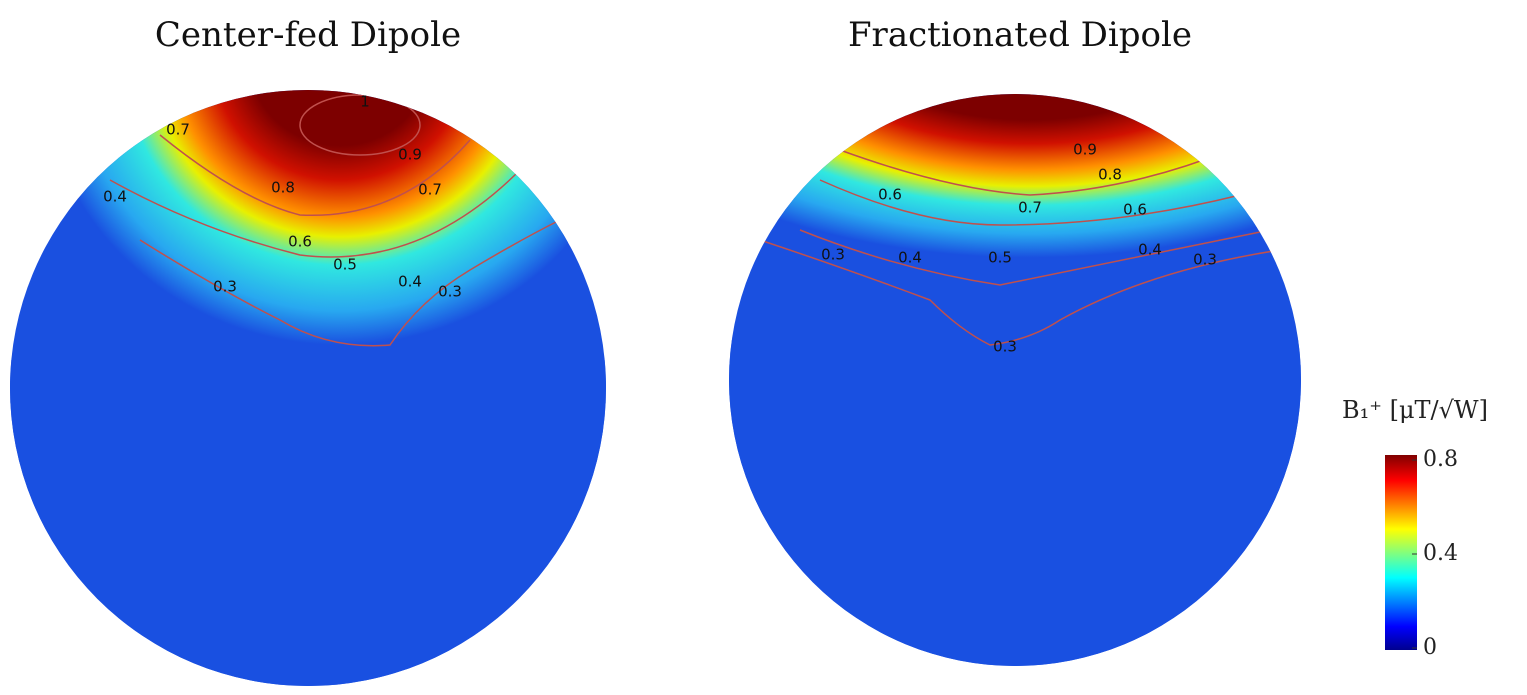 The image size is (1527, 695). I want to click on colorbar-tick-label: 0.4, so click(1440, 553).